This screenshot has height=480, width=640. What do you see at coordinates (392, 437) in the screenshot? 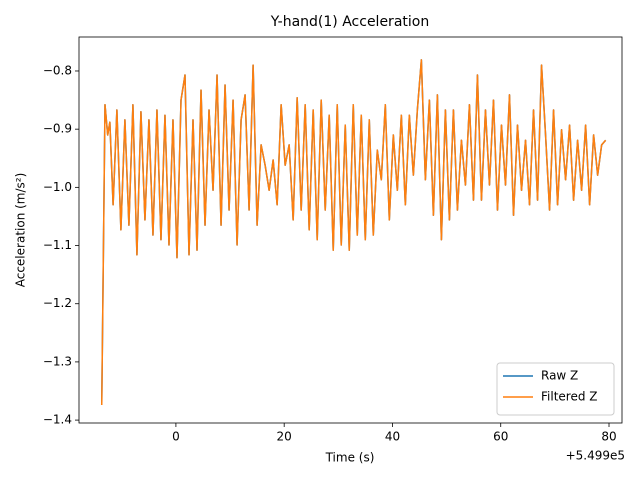
I see `x-tick-label: 40` at bounding box center [392, 437].